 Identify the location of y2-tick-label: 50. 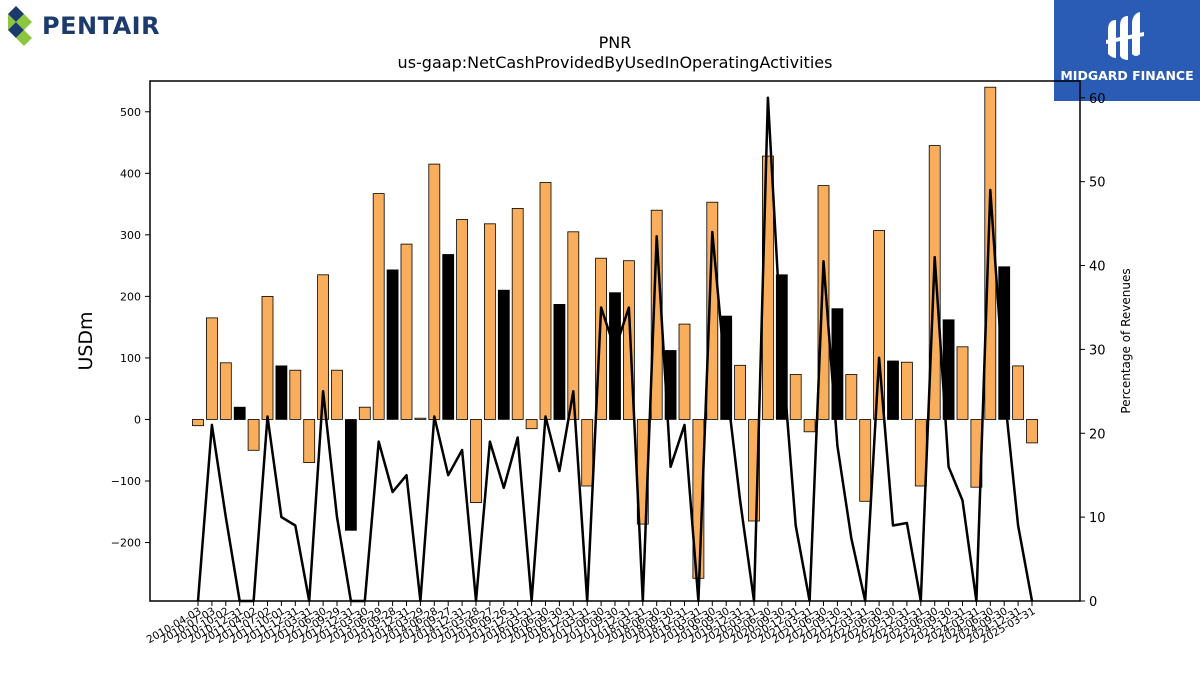
(1097, 183).